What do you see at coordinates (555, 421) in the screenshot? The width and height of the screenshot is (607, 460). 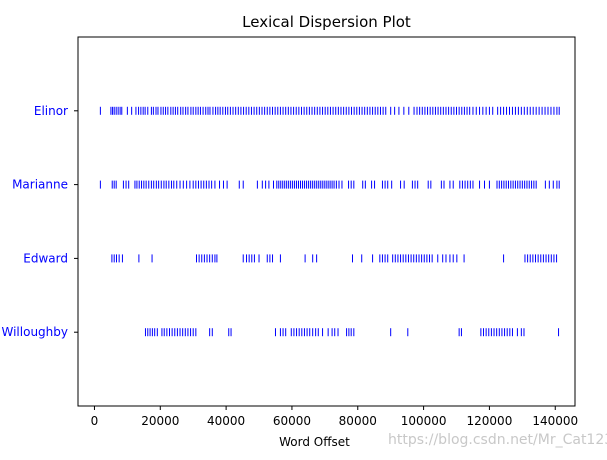 I see `x-tick-label: 140000` at bounding box center [555, 421].